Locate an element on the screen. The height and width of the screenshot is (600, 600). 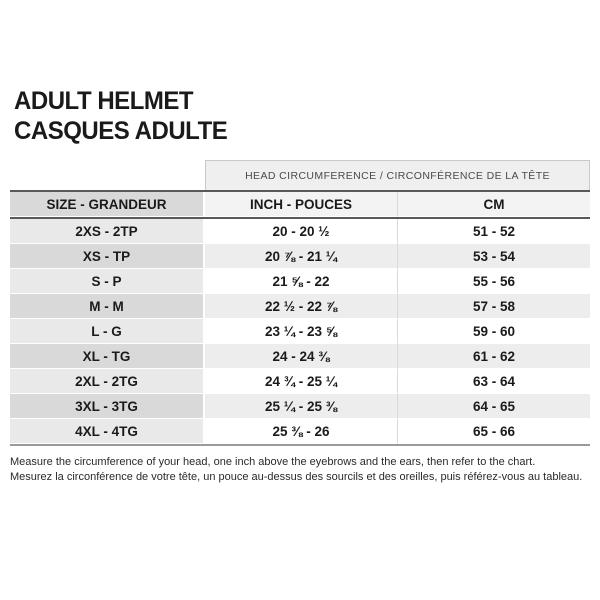
inch-cell: 20 ⅞ - 21 ¼ is located at coordinates (301, 256).